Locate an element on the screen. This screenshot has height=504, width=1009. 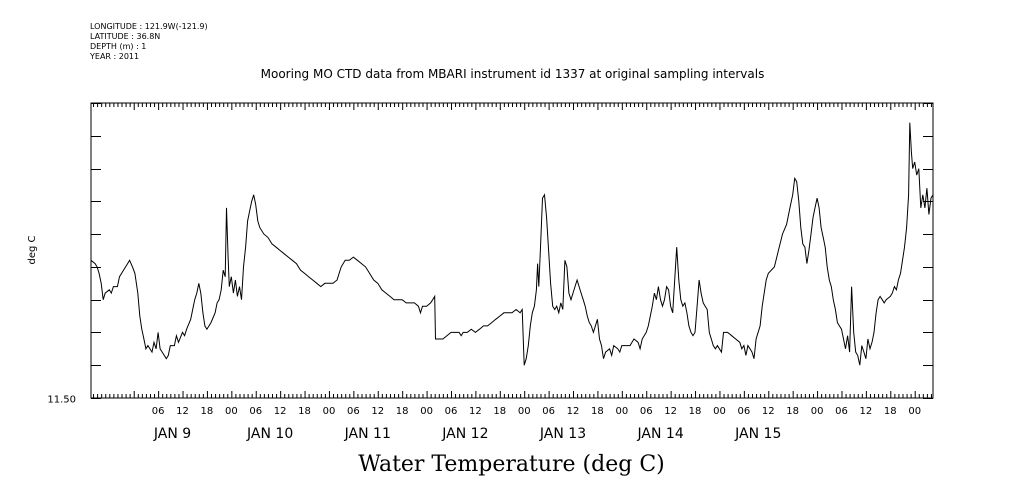
x-day-label: JAN 12 is located at coordinates (464, 434).